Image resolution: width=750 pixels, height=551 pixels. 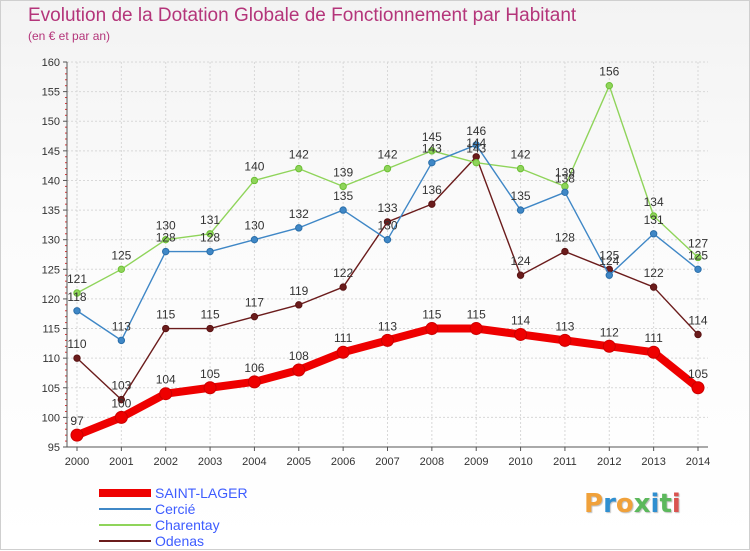 I want to click on y-tick-label: 135, so click(x=51, y=211).